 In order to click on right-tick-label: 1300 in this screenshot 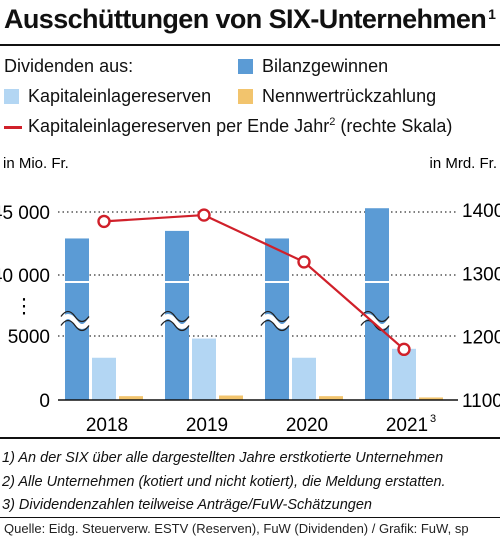, I will do `click(481, 274)`.